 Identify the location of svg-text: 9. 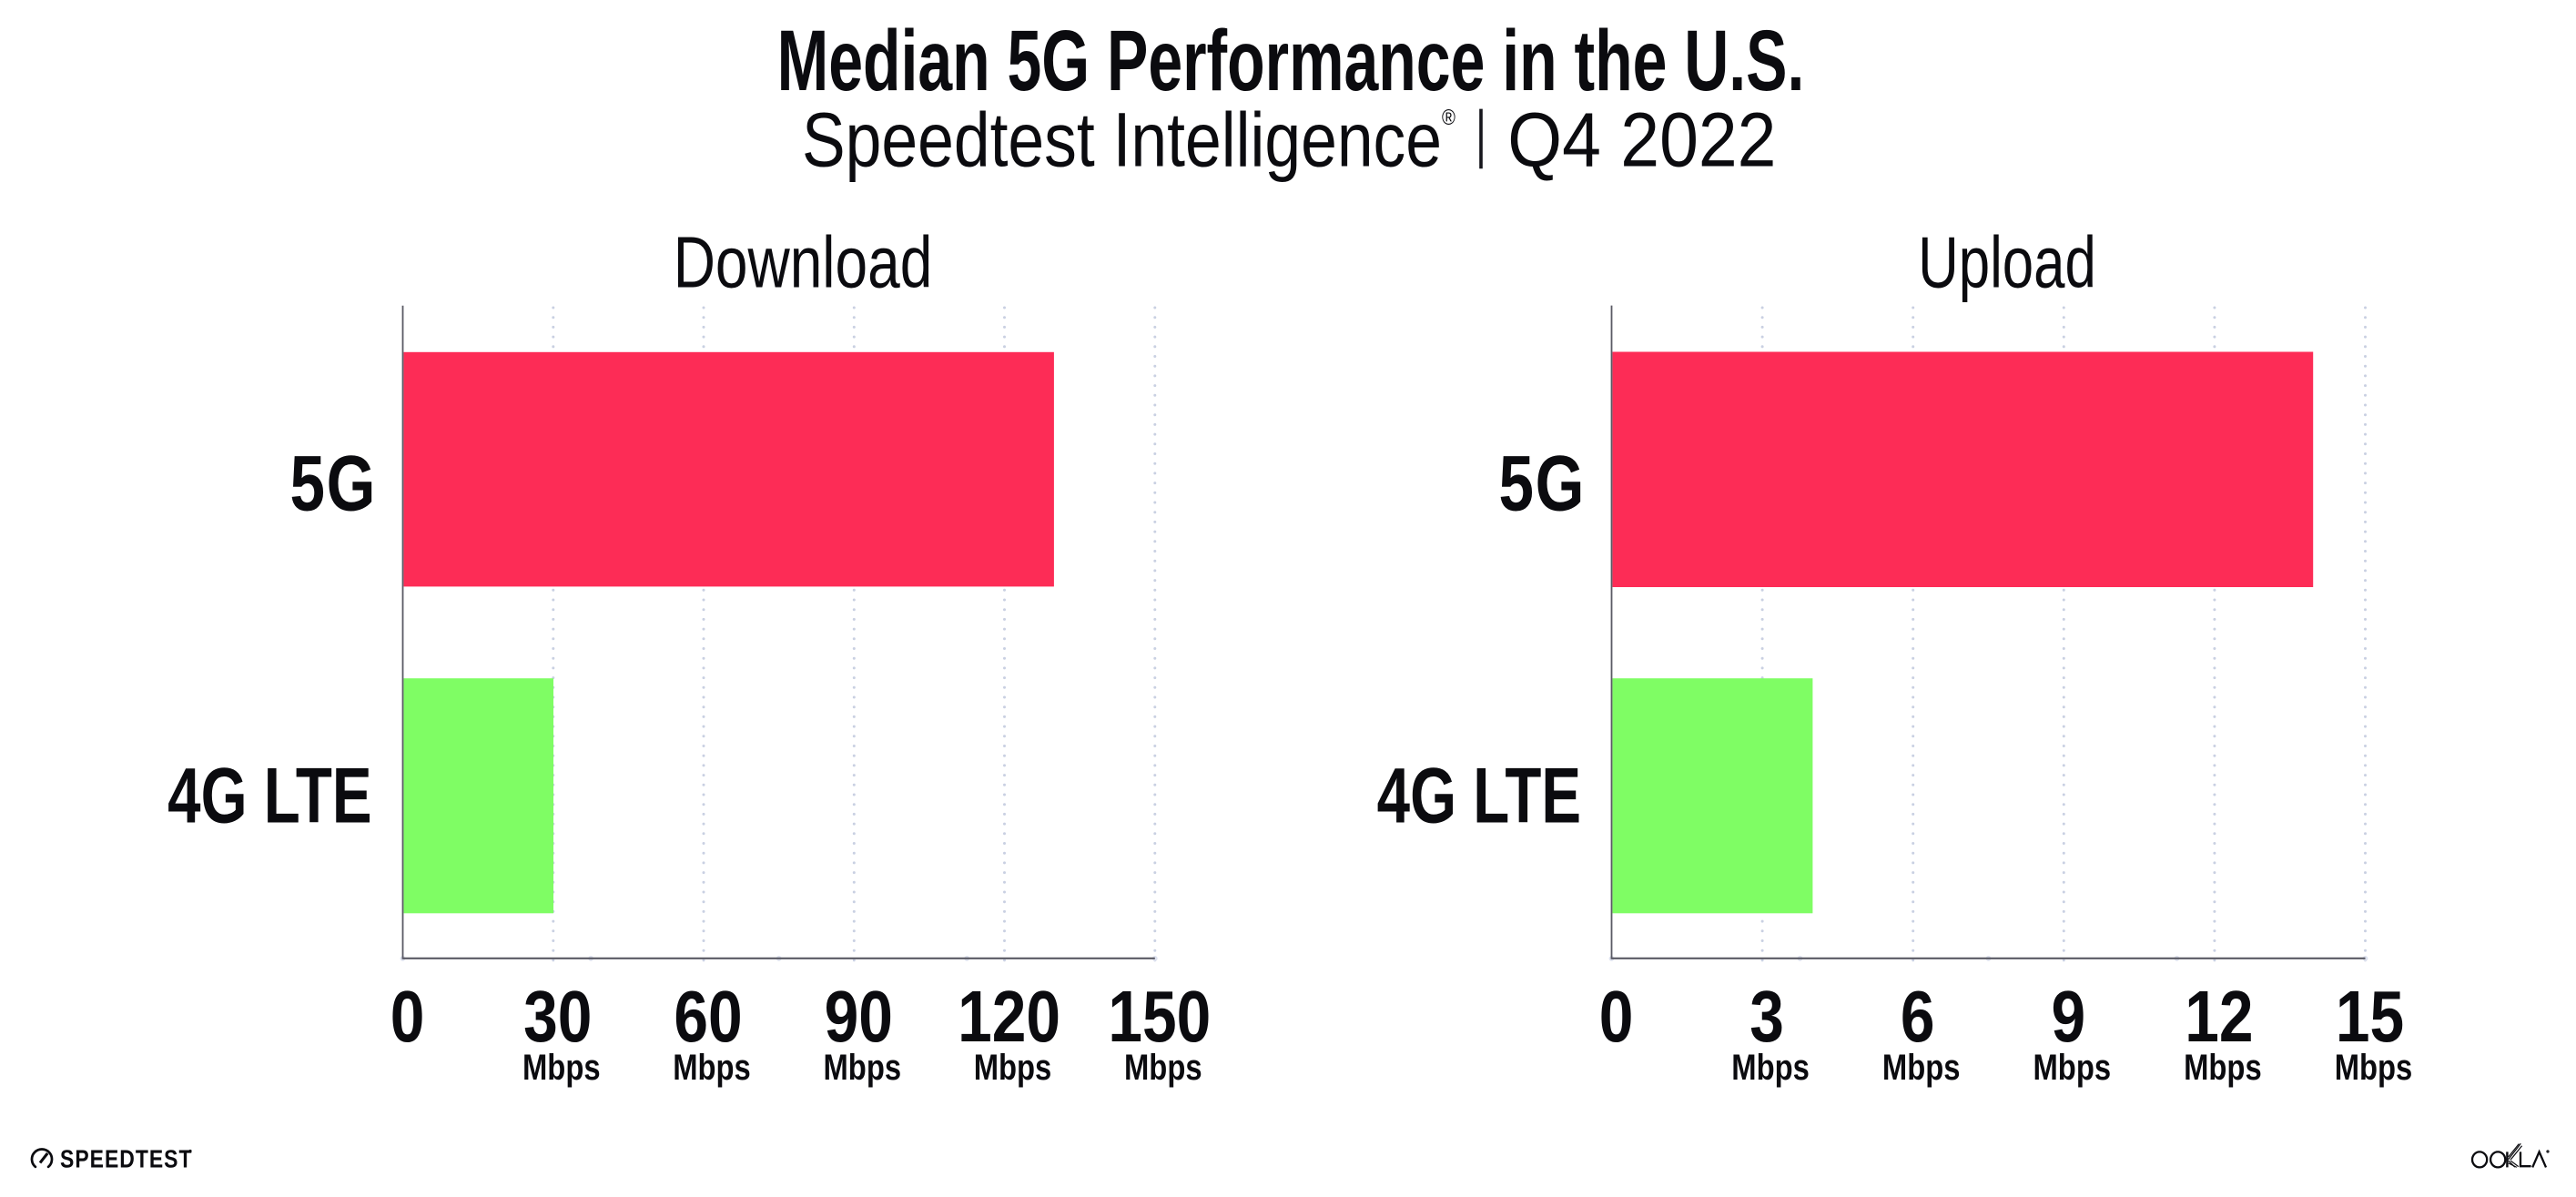
(2068, 1017).